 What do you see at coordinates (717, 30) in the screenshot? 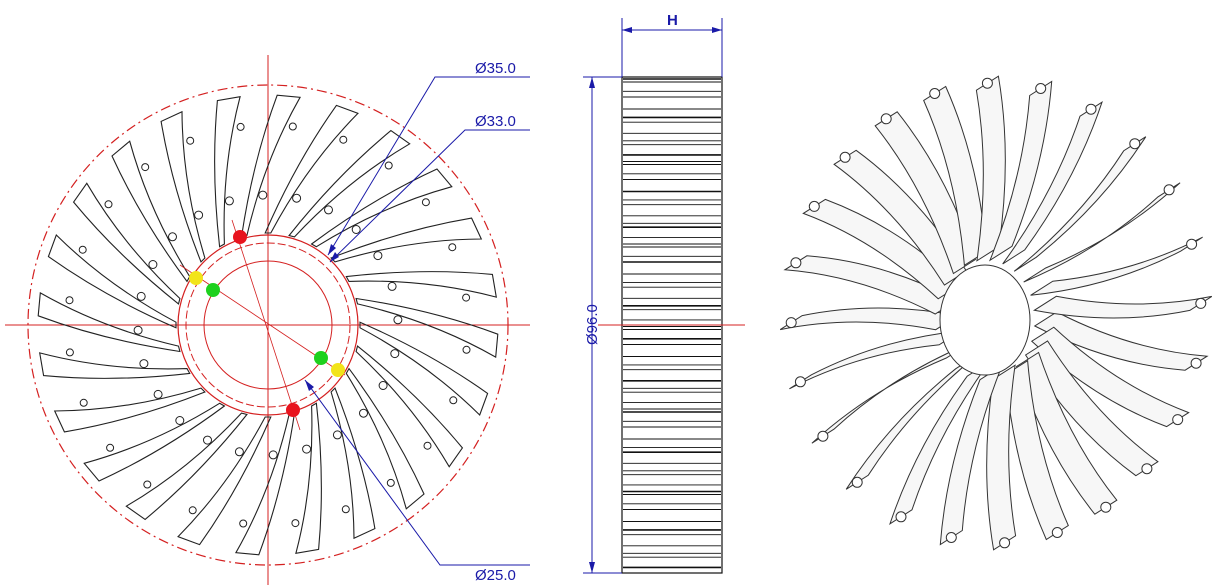
I see `dim-h-arrow-right` at bounding box center [717, 30].